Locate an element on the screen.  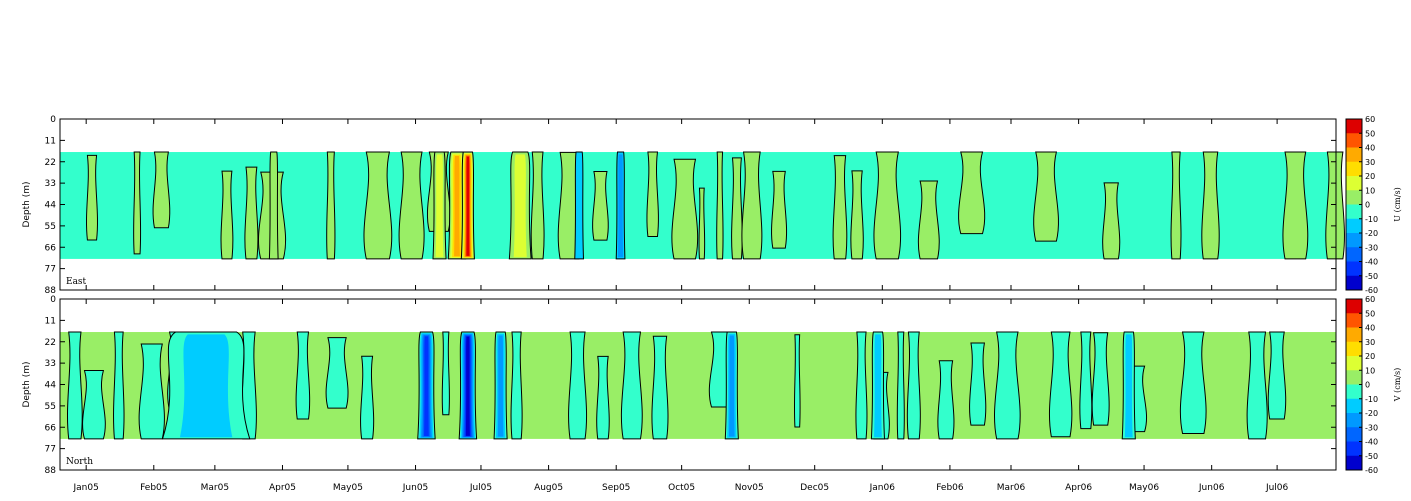
x-tick-label: May05 is located at coordinates (348, 488).